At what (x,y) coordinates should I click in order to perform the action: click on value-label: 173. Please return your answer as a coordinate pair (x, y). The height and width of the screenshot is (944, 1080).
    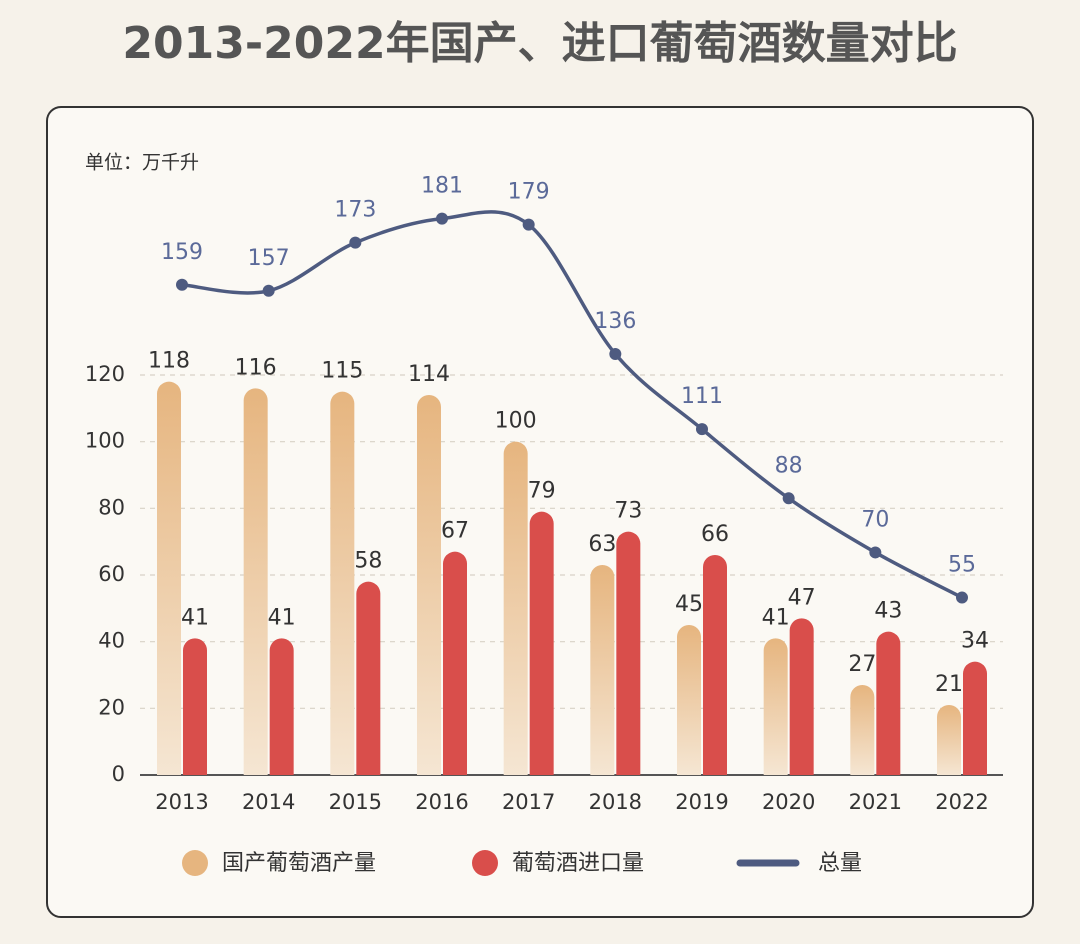
    Looking at the image, I should click on (355, 210).